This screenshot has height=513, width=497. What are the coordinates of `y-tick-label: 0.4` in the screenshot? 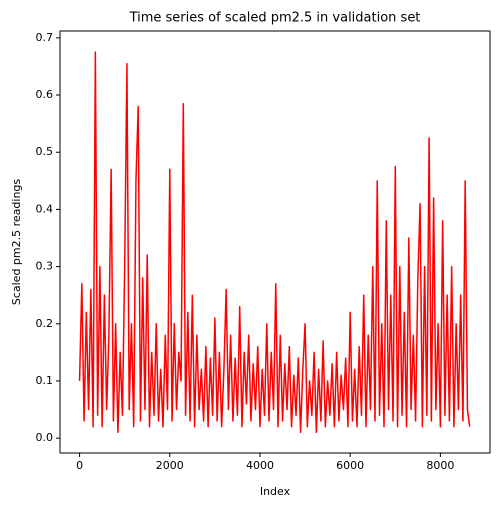 It's located at (45, 208).